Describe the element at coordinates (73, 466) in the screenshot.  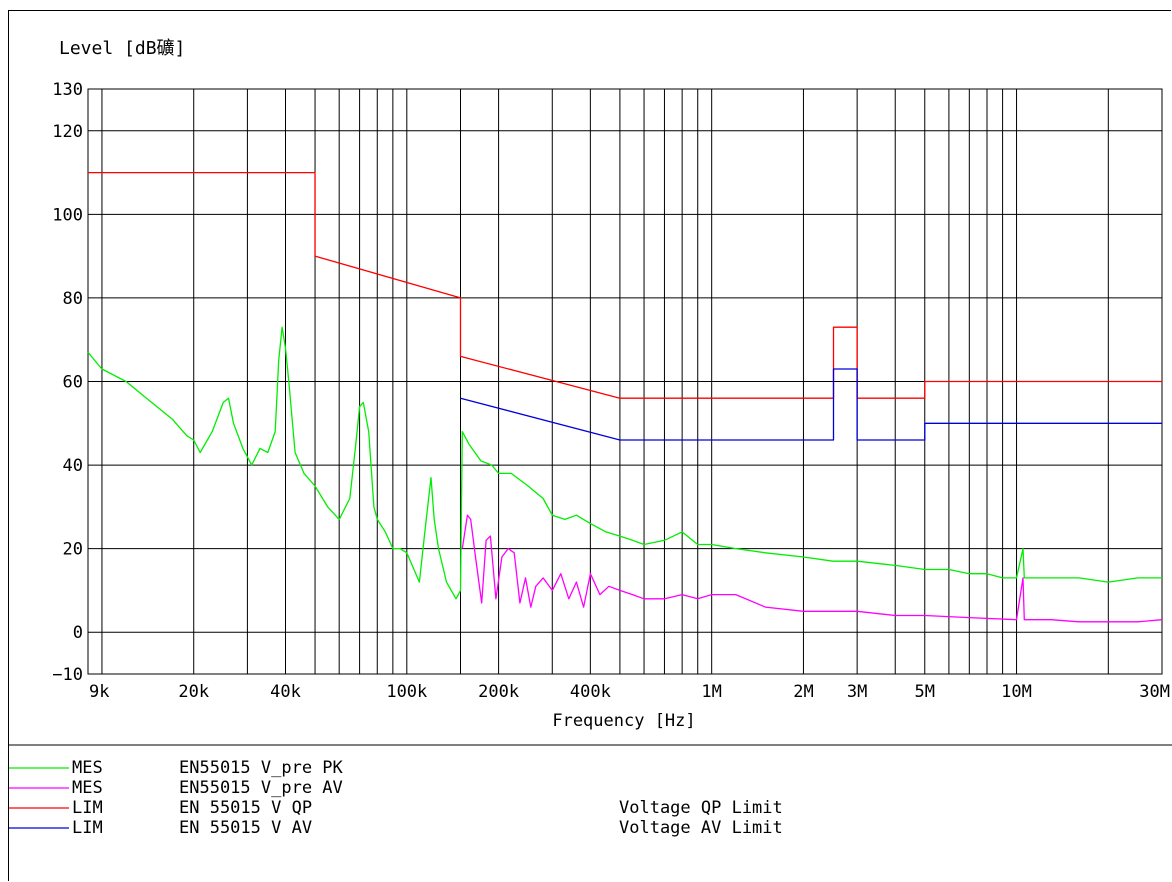
I see `y-tick-label: 40` at that location.